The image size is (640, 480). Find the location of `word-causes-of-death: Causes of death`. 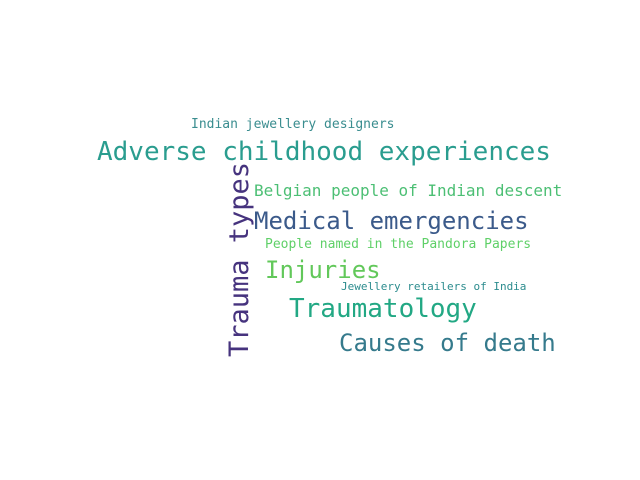

word-causes-of-death: Causes of death is located at coordinates (447, 343).